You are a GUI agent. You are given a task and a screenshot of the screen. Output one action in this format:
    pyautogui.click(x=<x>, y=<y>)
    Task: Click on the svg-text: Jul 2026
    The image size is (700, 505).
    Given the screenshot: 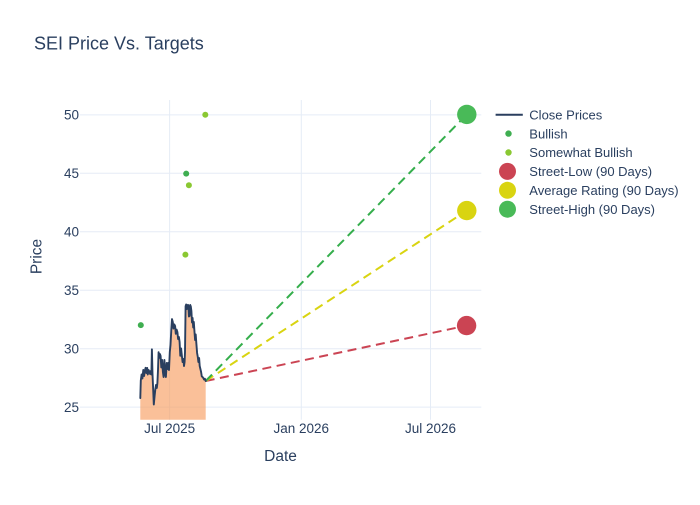 What is the action you would take?
    pyautogui.click(x=430, y=428)
    